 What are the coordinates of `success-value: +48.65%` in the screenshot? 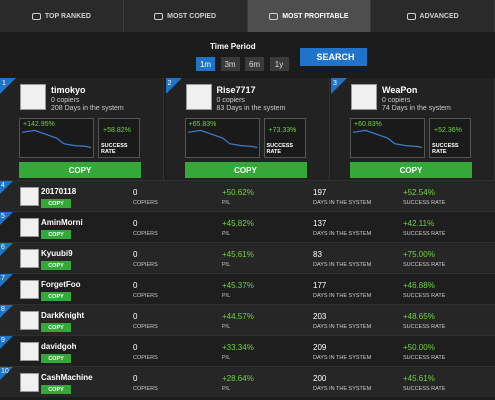 It's located at (419, 316).